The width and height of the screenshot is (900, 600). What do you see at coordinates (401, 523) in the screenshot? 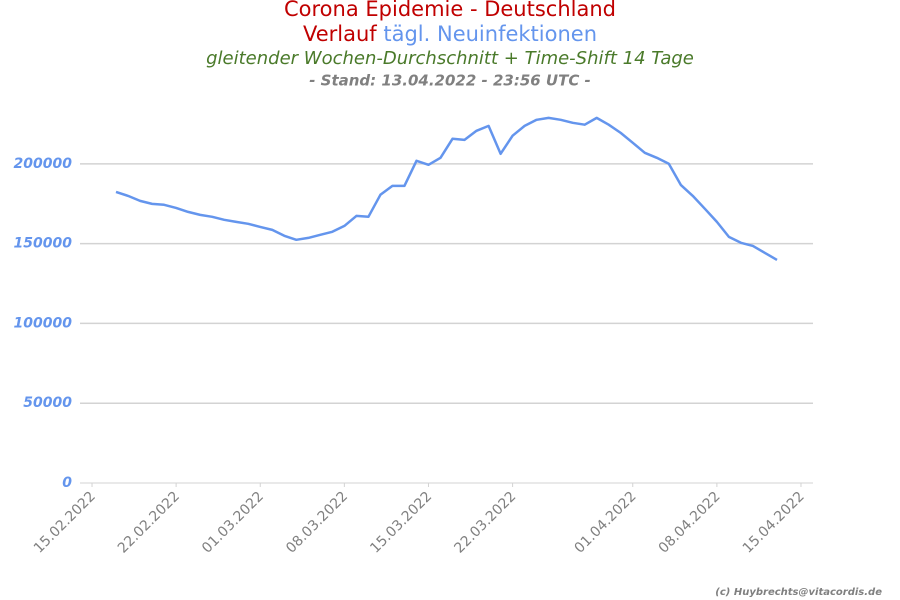
I see `x-tick-label: 15.03.2022` at bounding box center [401, 523].